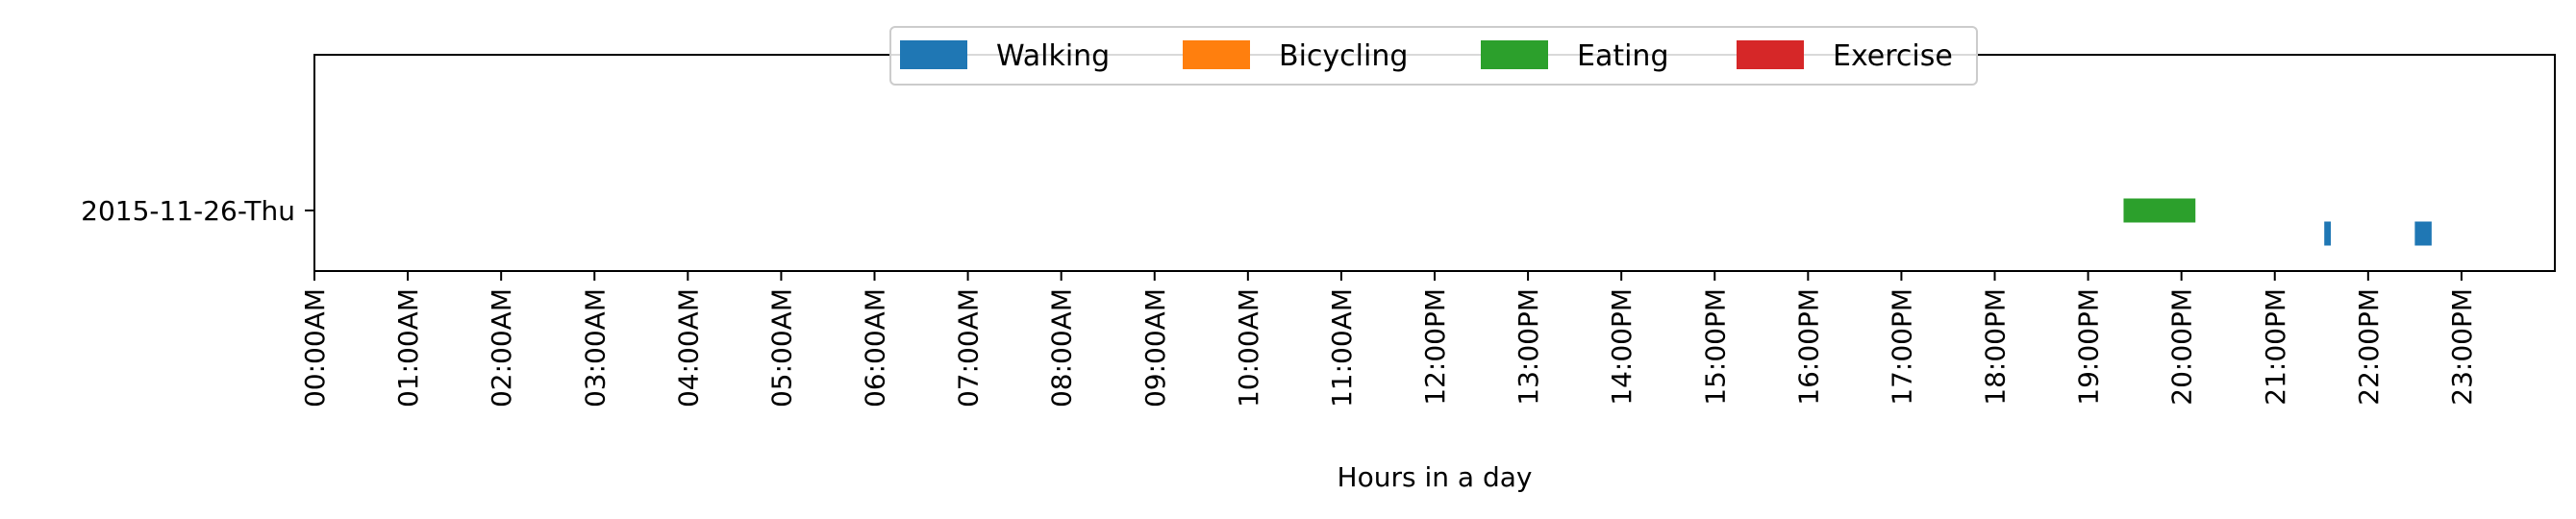 The width and height of the screenshot is (2576, 519). I want to click on x-tick-label: 12:00PM, so click(1435, 347).